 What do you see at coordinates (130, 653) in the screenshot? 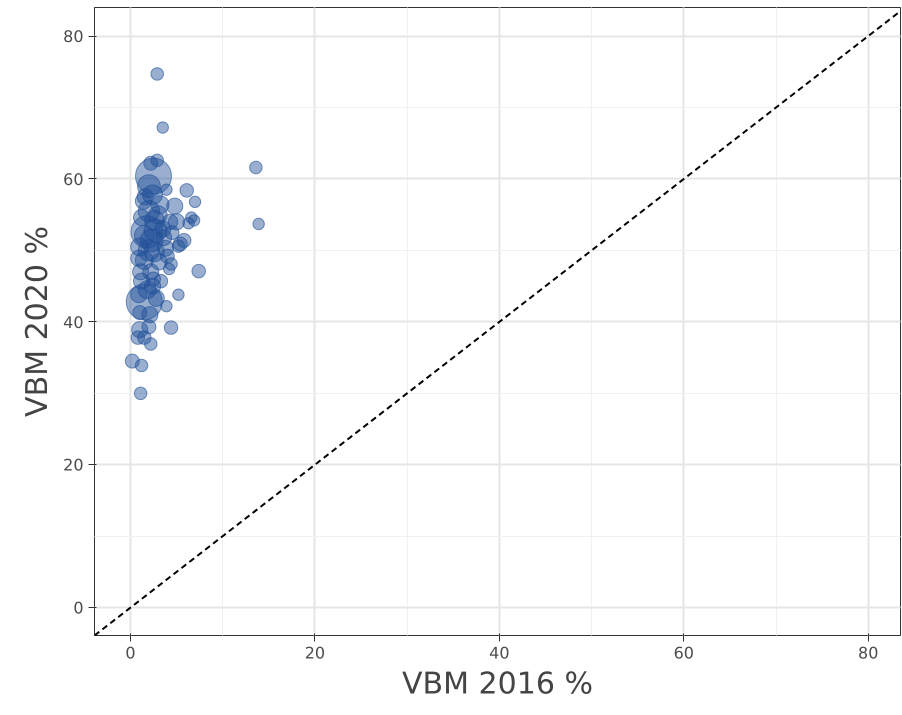
I see `x-tick-label: 0` at bounding box center [130, 653].